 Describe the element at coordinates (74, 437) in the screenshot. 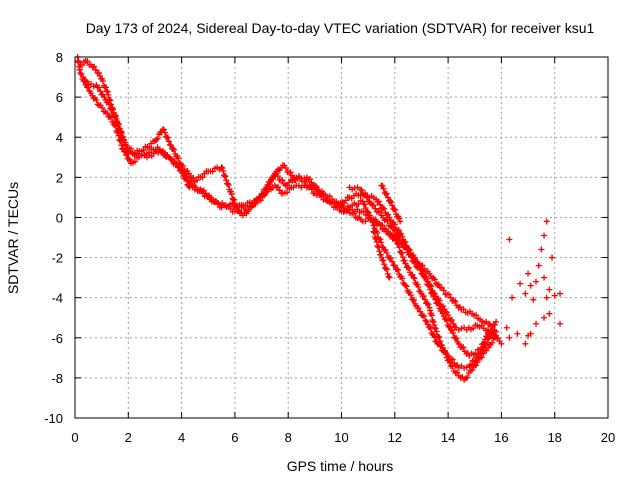

I see `x-tick-label: 0` at that location.